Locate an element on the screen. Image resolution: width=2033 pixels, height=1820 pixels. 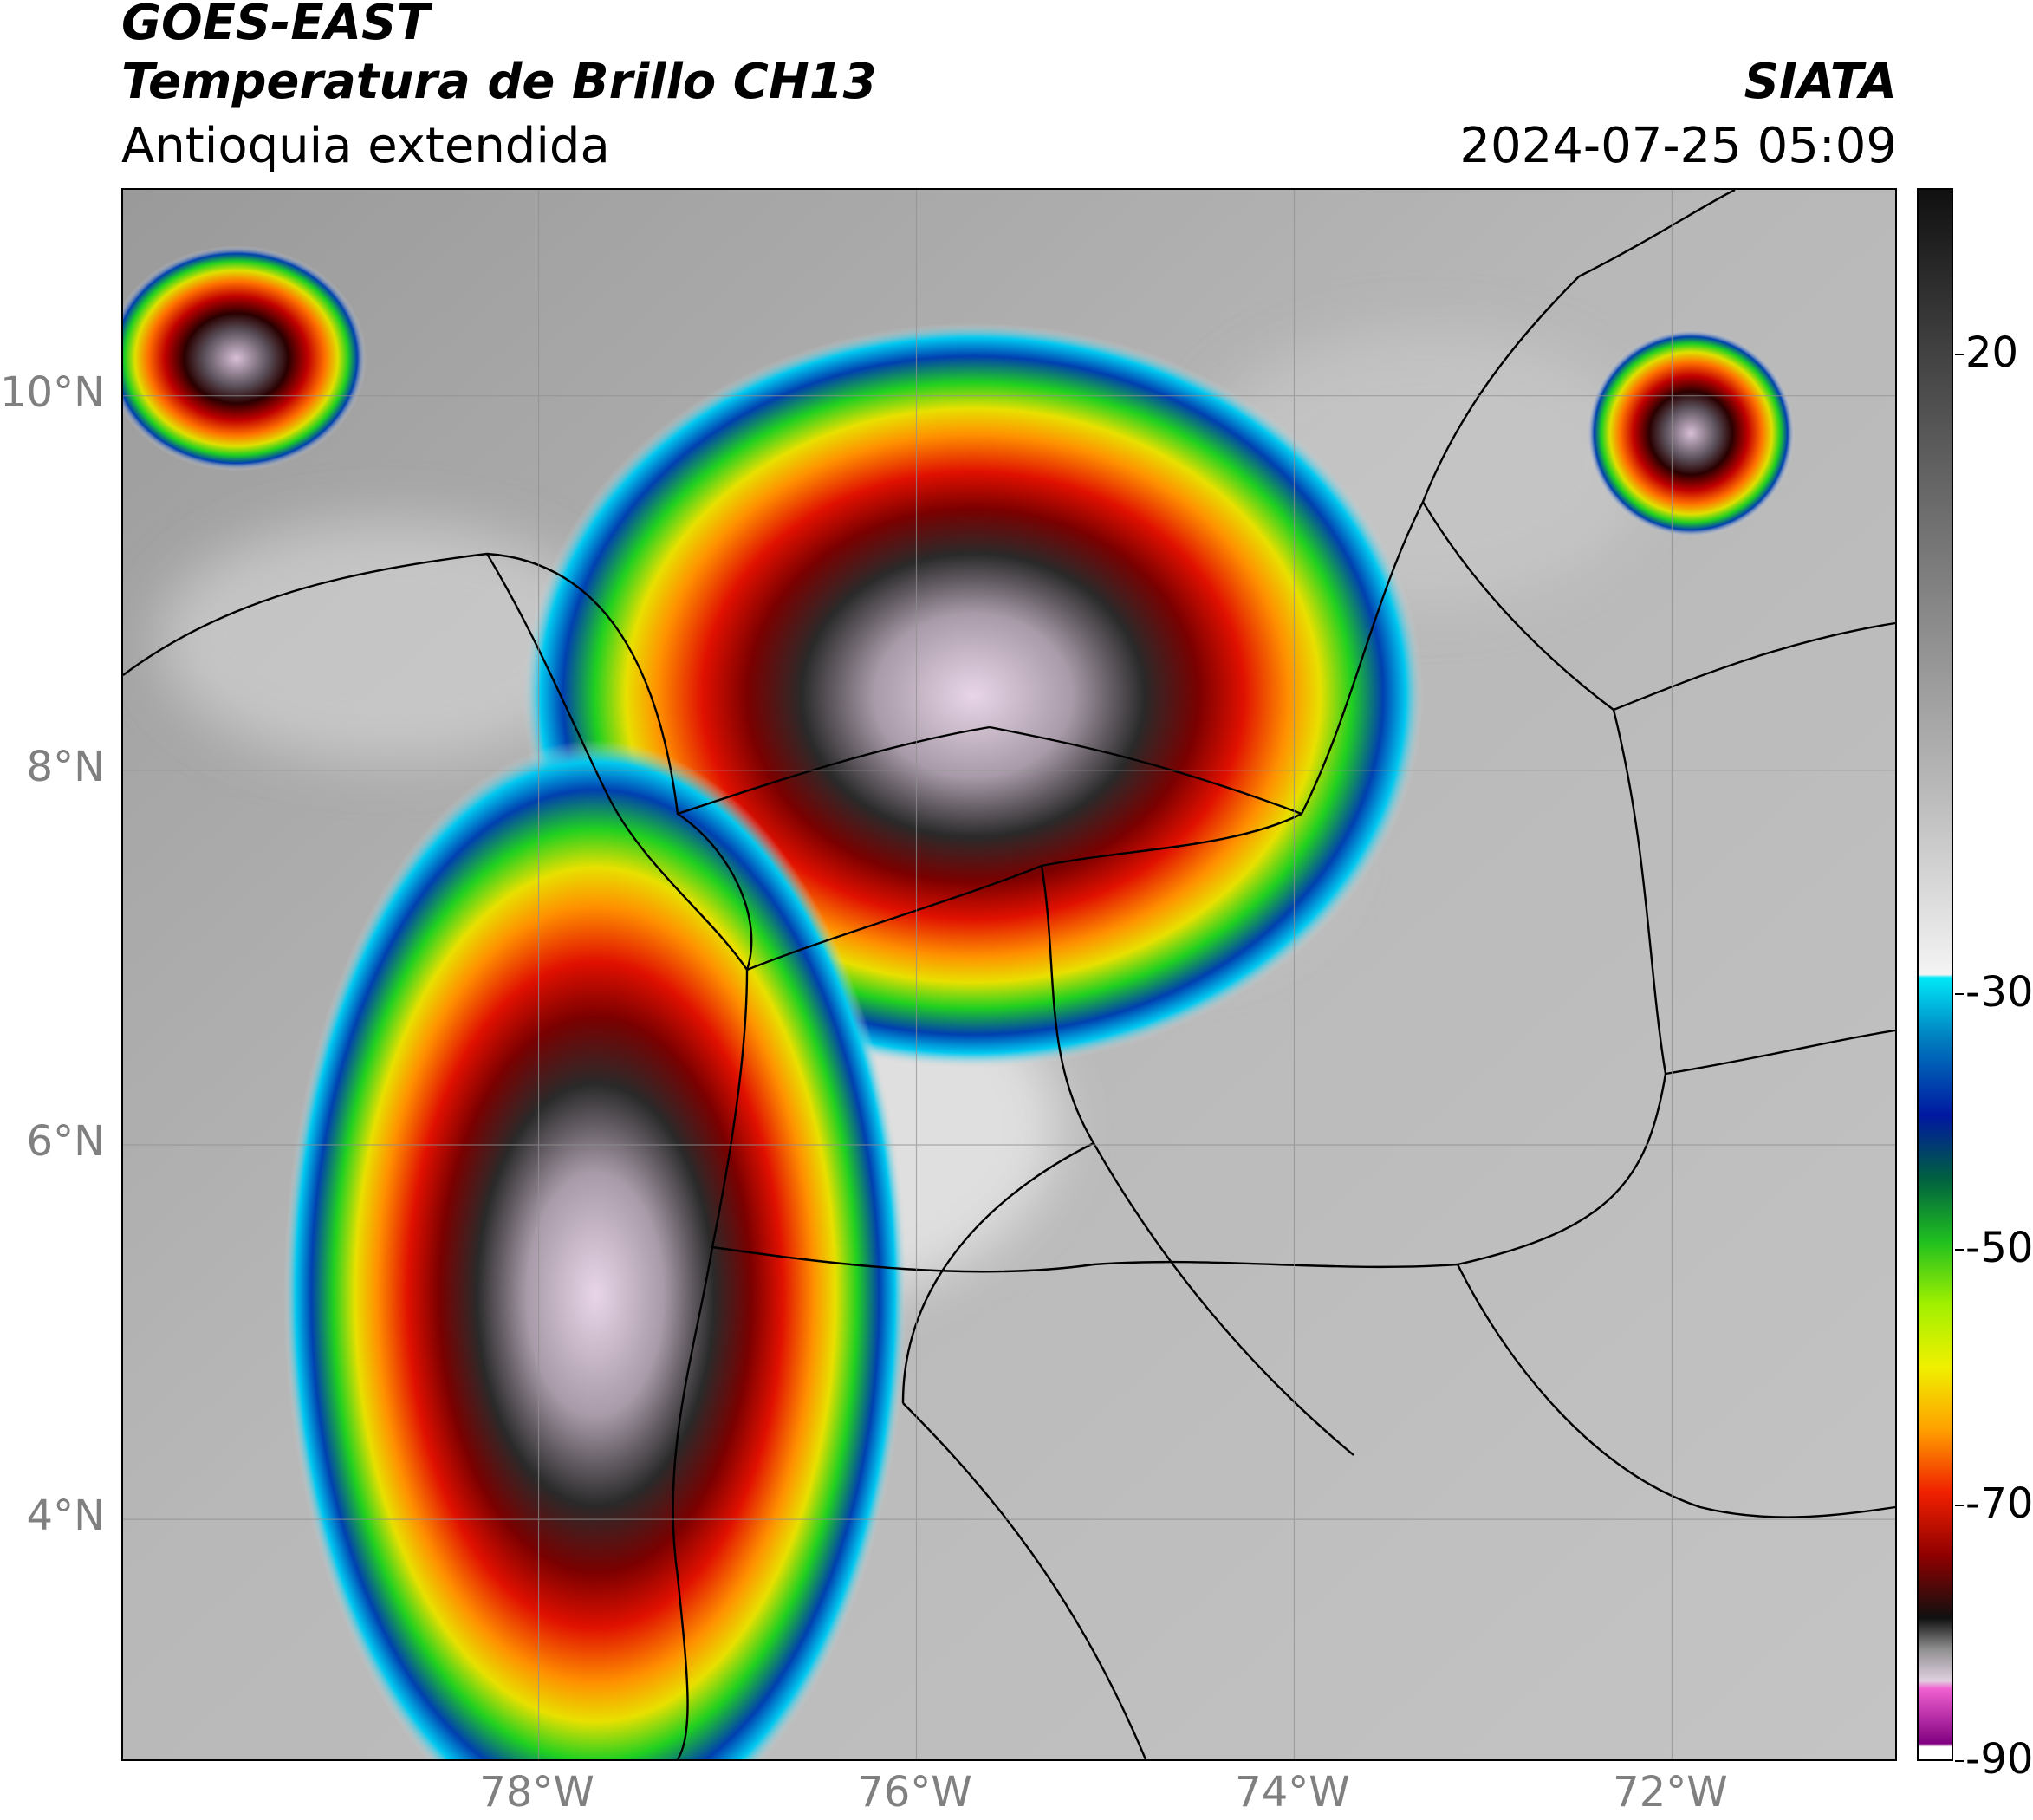
satellite-title: GOES-EAST is located at coordinates (275, 25).